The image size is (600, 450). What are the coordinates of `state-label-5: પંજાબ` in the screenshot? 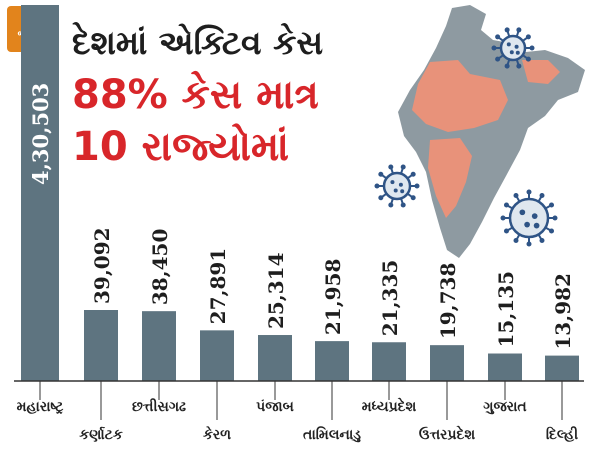 It's located at (275, 407).